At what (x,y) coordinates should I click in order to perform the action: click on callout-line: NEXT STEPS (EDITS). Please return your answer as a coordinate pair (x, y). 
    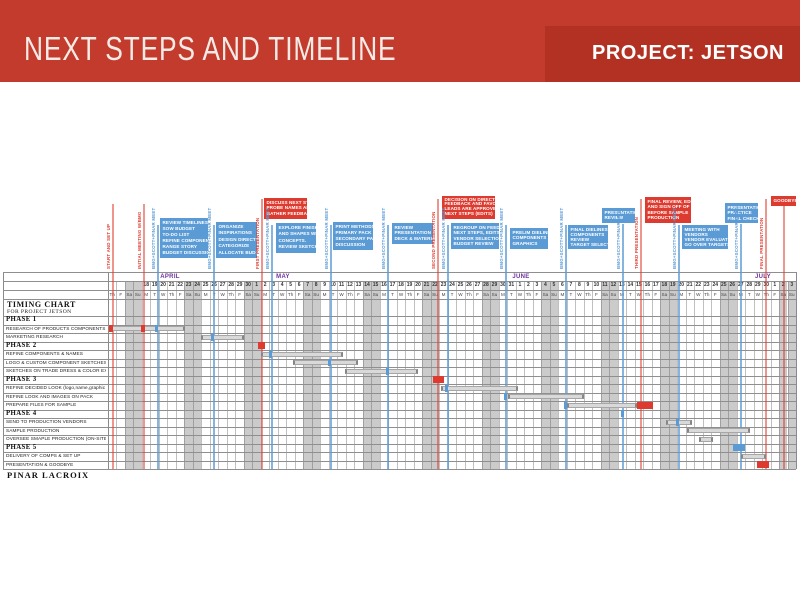
    Looking at the image, I should click on (468, 214).